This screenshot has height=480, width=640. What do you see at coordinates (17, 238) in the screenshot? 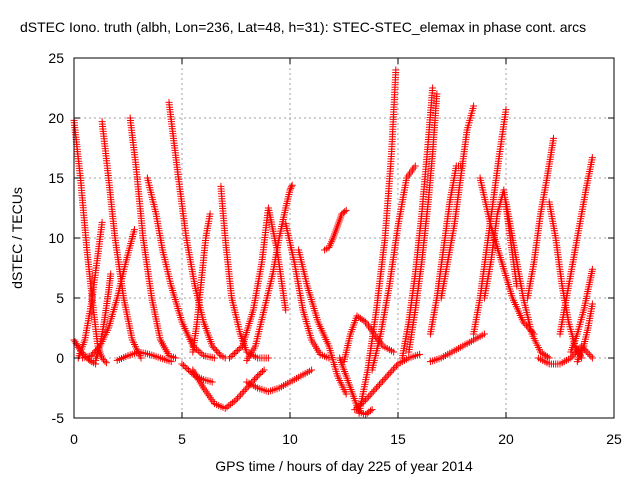
I see `y-axis-label: dSTEC / TECUs` at bounding box center [17, 238].